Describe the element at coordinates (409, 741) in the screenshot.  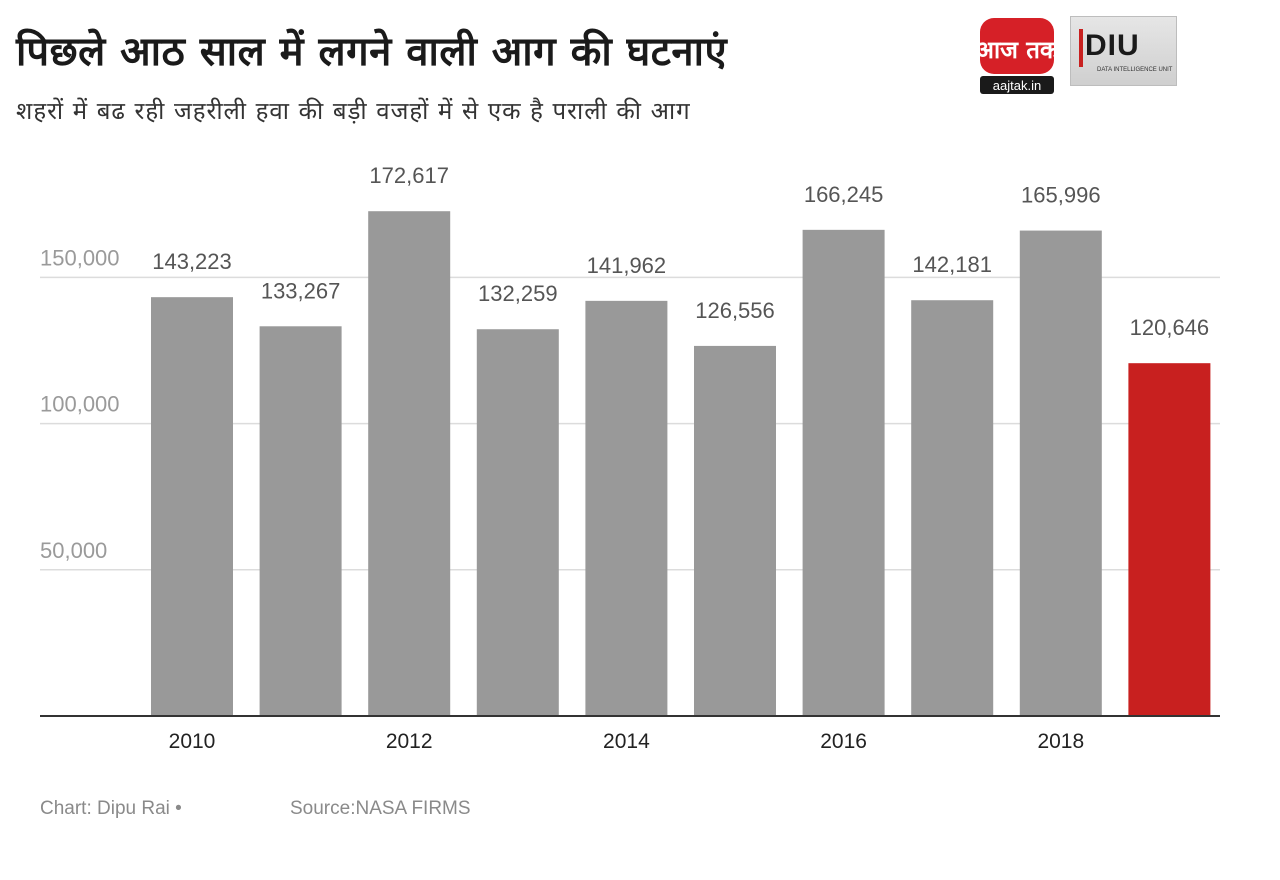
I see `x-tick-label-2012: 2012` at that location.